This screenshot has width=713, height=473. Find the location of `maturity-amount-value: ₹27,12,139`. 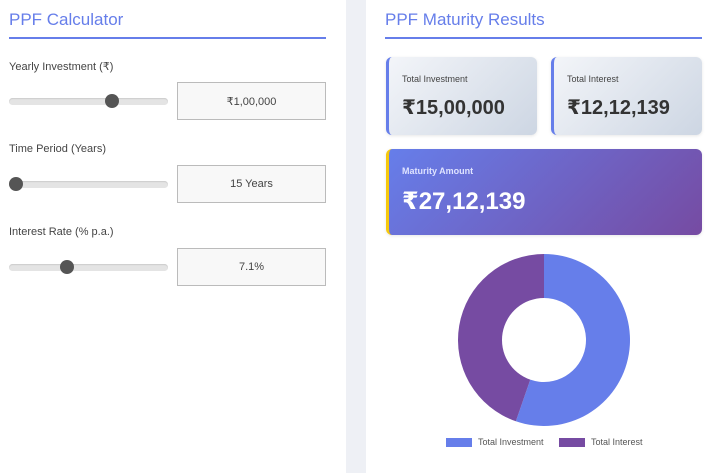

maturity-amount-value: ₹27,12,139 is located at coordinates (464, 201).